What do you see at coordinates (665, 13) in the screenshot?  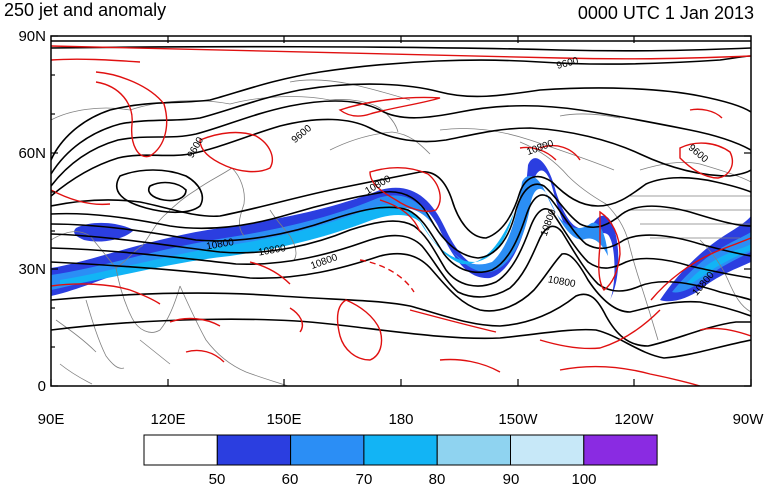 I see `valid-time: 0000 UTC 1 Jan 2013` at bounding box center [665, 13].